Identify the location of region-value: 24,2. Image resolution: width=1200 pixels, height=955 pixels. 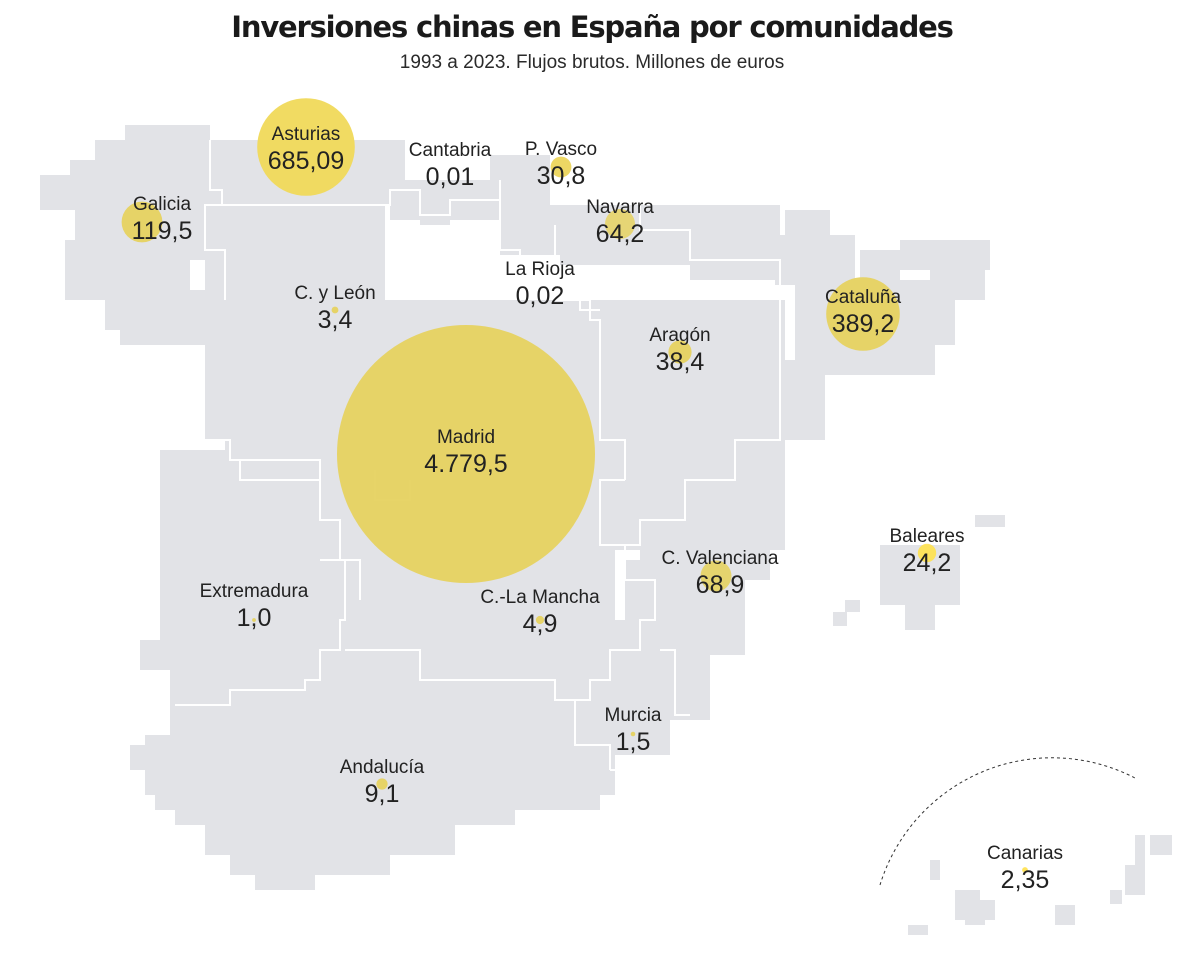
(927, 563).